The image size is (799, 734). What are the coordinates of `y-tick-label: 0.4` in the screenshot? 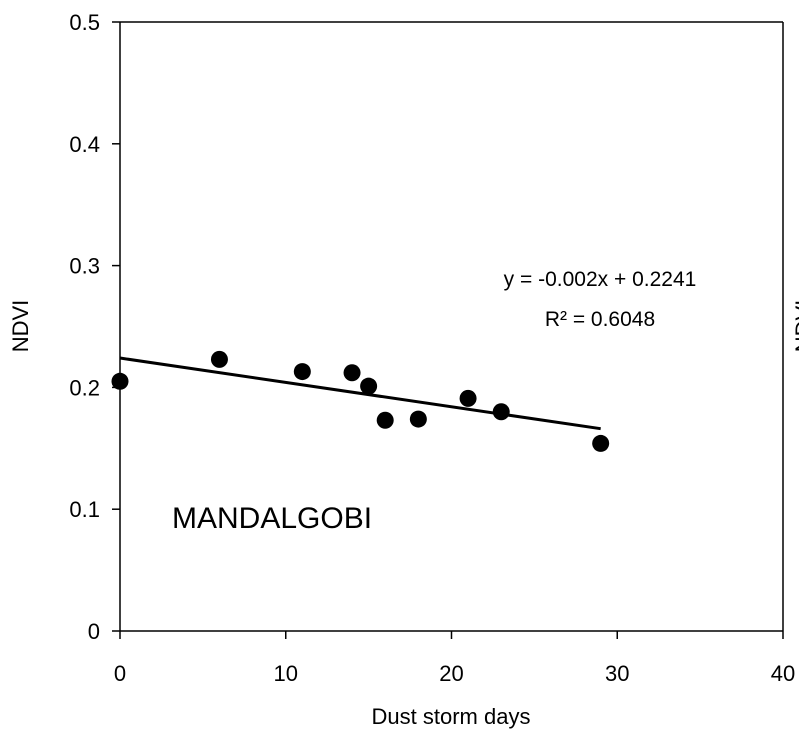 It's located at (84, 144).